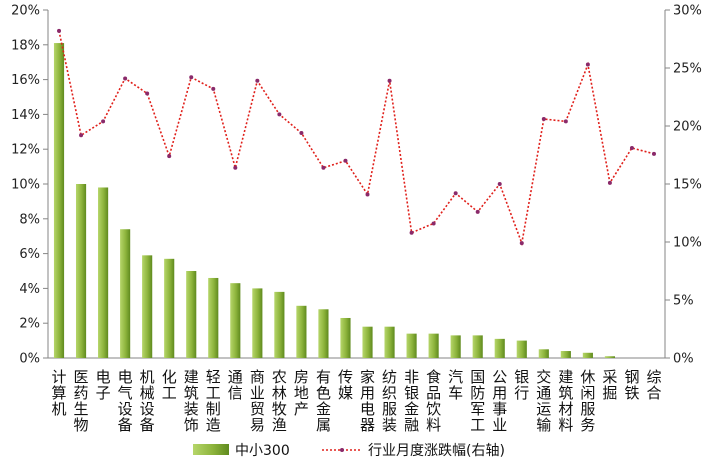 The width and height of the screenshot is (708, 463). What do you see at coordinates (262, 451) in the screenshot?
I see `legend-label-bar: 中小300` at bounding box center [262, 451].